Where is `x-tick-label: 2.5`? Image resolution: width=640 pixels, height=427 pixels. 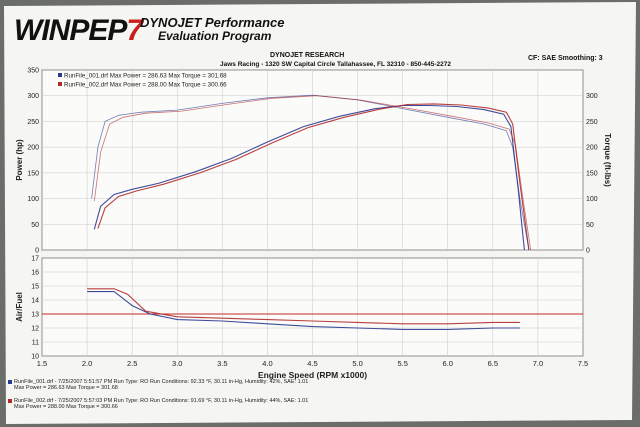 x-tick-label: 2.5 is located at coordinates (132, 363).